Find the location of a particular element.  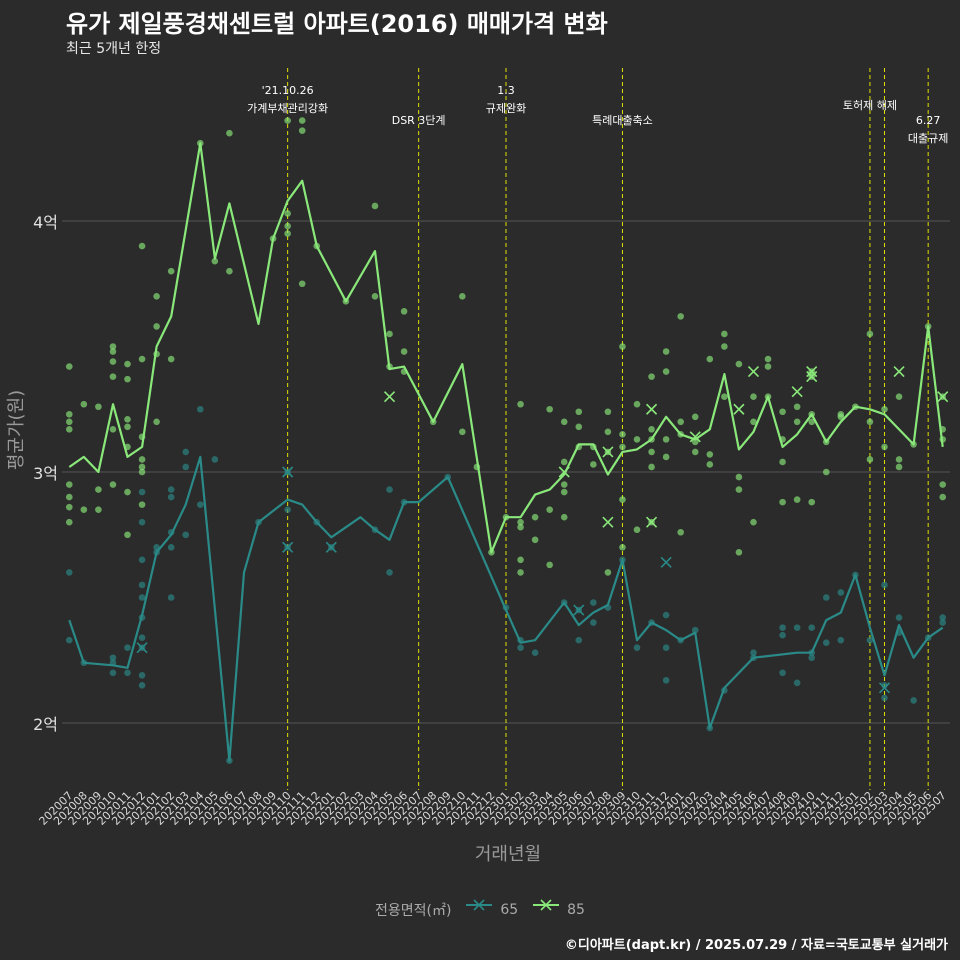

y-axis: 2억 3억 4억 is located at coordinates (45, 473).